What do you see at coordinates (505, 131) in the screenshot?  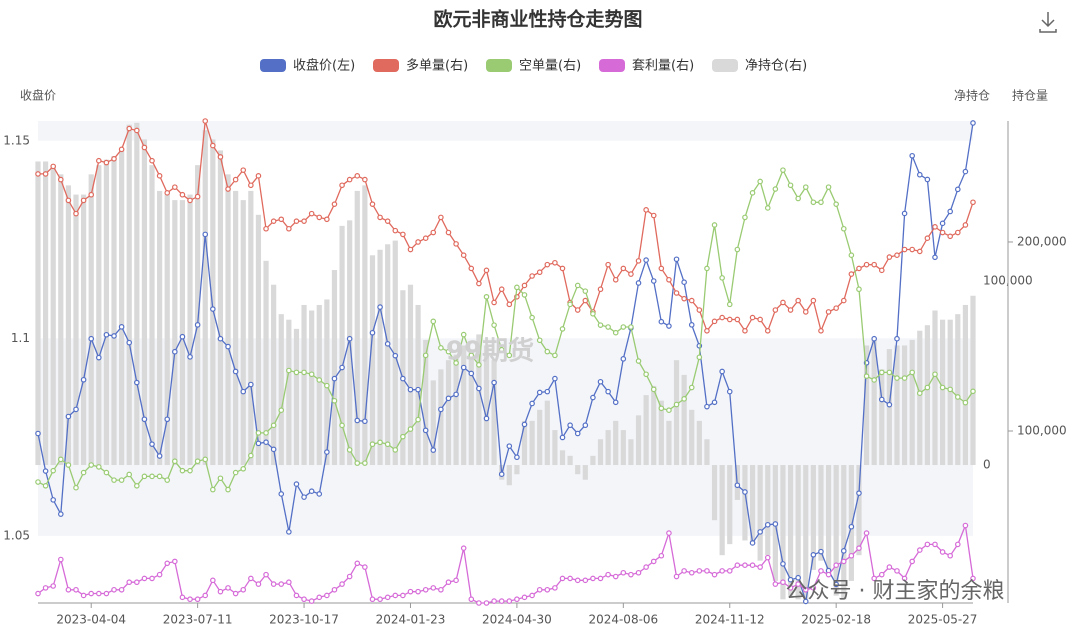 I see `split-area` at bounding box center [505, 131].